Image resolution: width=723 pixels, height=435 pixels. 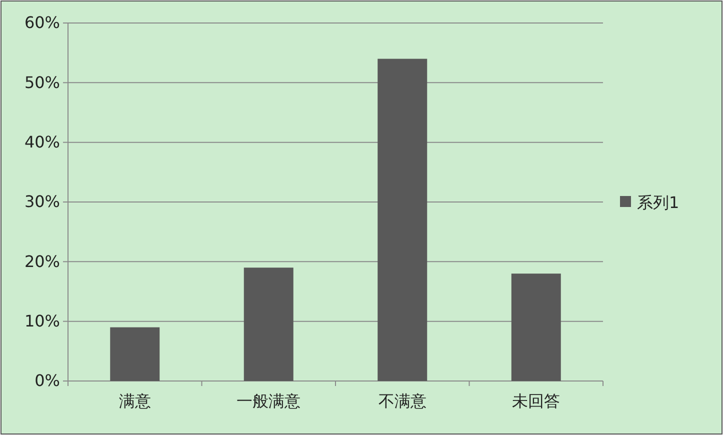 I want to click on x-tick-label: 满意, so click(x=134, y=400).